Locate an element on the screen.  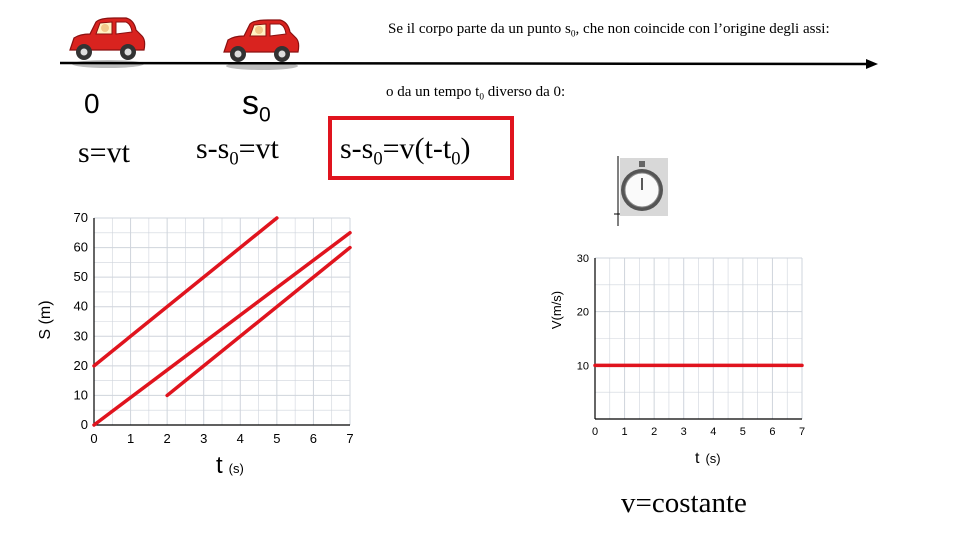
velocity-constant-label: v=costante is located at coordinates (684, 503).